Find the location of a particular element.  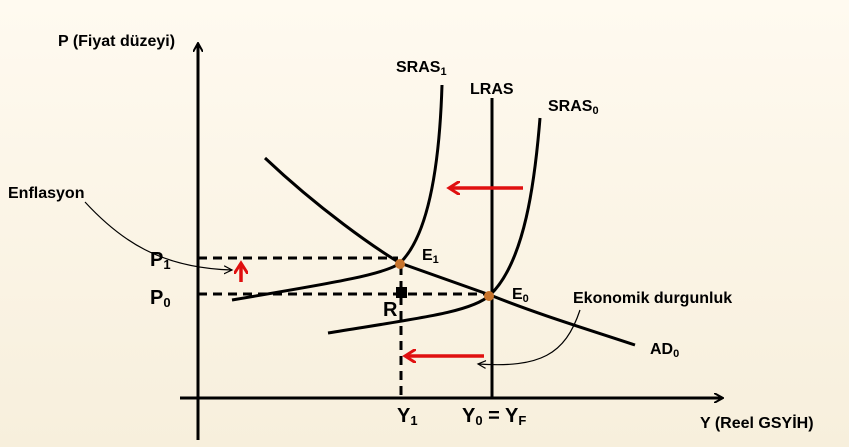

sras1-label: SRAS1 is located at coordinates (421, 68).